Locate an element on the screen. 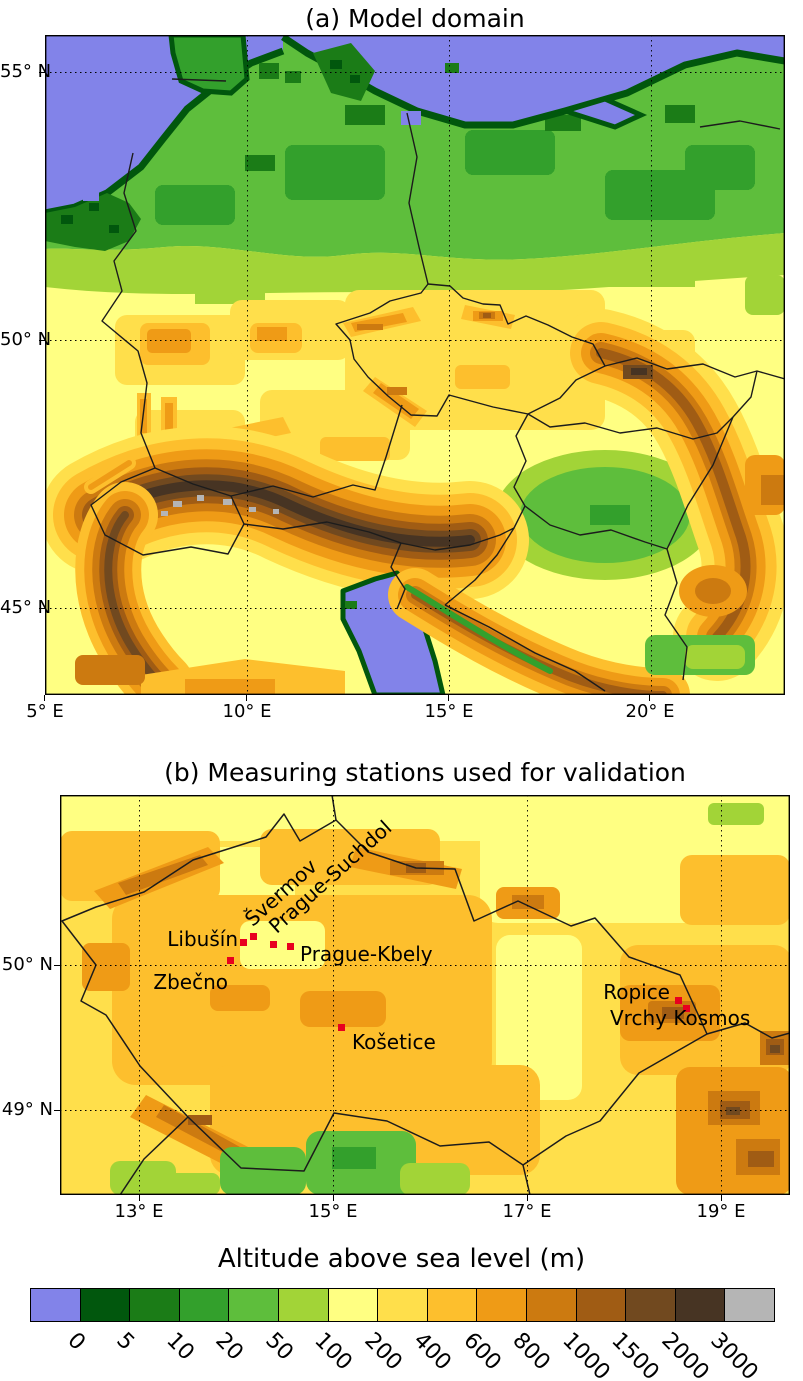 This screenshot has width=803, height=1381. station-marker-vrchy-kosmos is located at coordinates (686, 1008).